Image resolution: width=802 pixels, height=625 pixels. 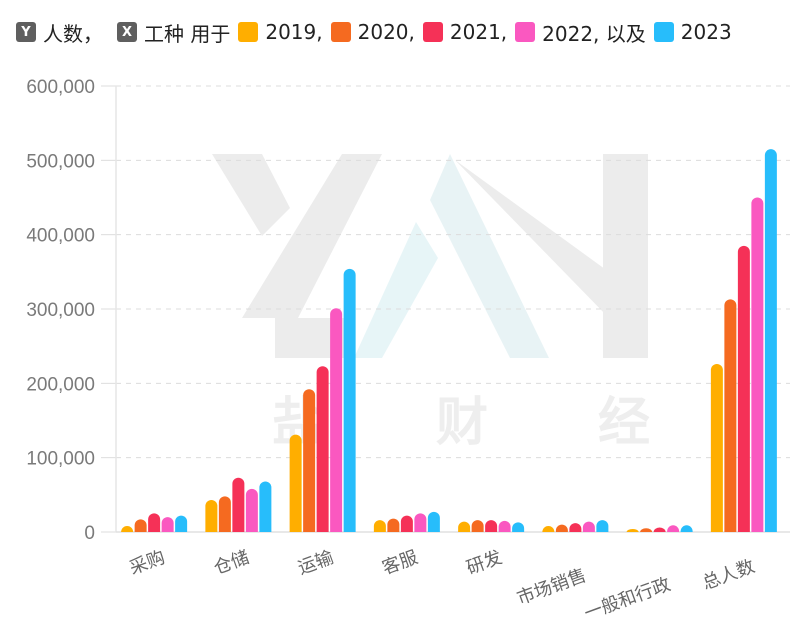 What do you see at coordinates (26, 32) in the screenshot?
I see `y-axis-badge-icon: Y` at bounding box center [26, 32].